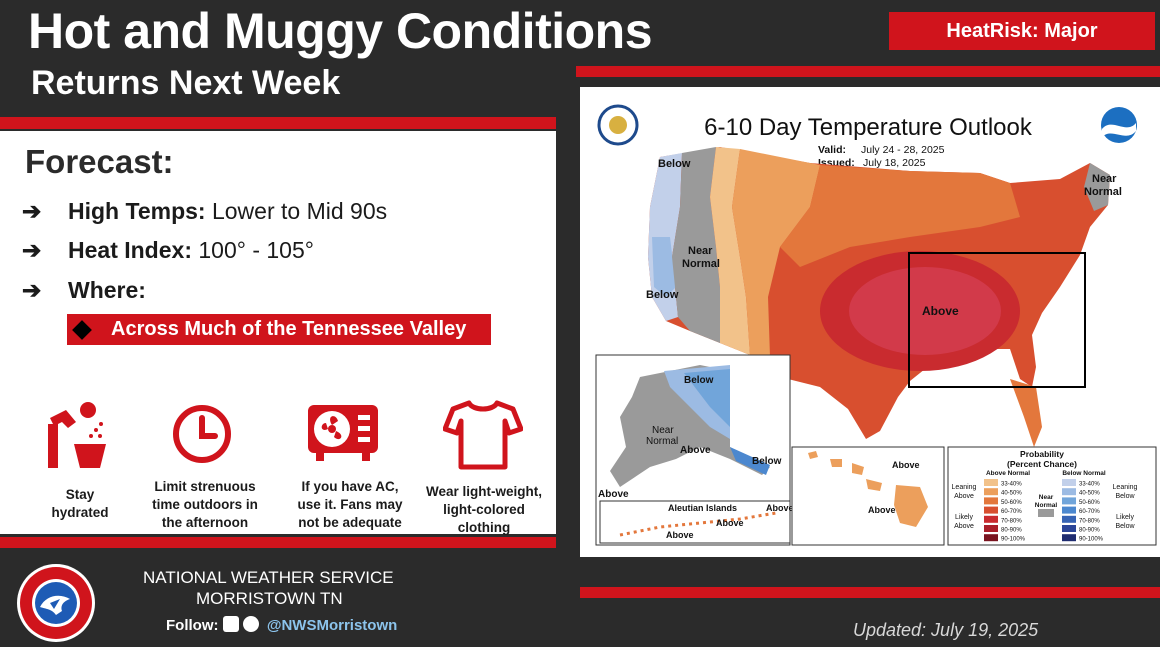 The image size is (1160, 647). I want to click on seal-center, so click(618, 125).